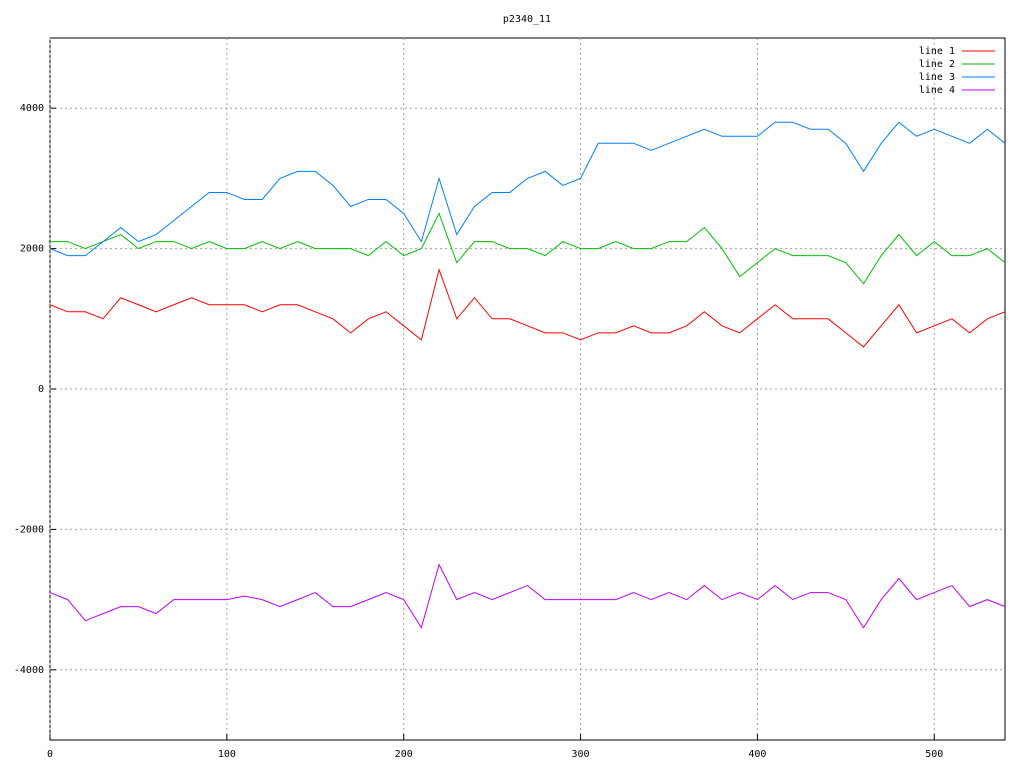  What do you see at coordinates (29, 670) in the screenshot?
I see `y-tick-label: -4000` at bounding box center [29, 670].